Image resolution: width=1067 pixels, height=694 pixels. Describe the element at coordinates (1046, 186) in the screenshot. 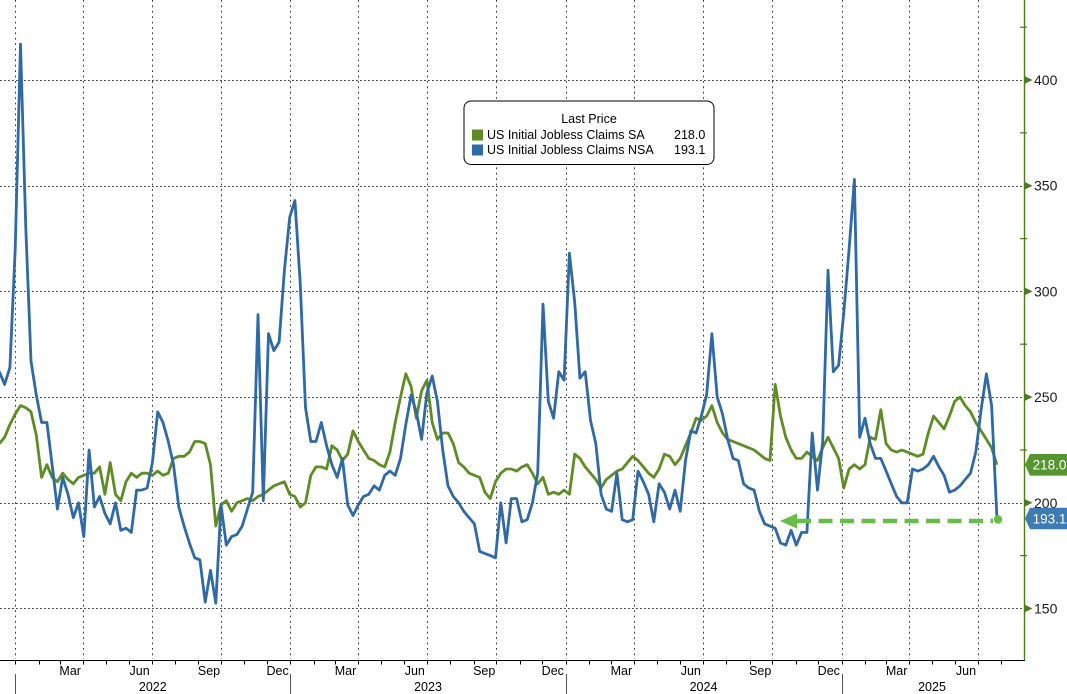

I see `svg-text: 350` at that location.